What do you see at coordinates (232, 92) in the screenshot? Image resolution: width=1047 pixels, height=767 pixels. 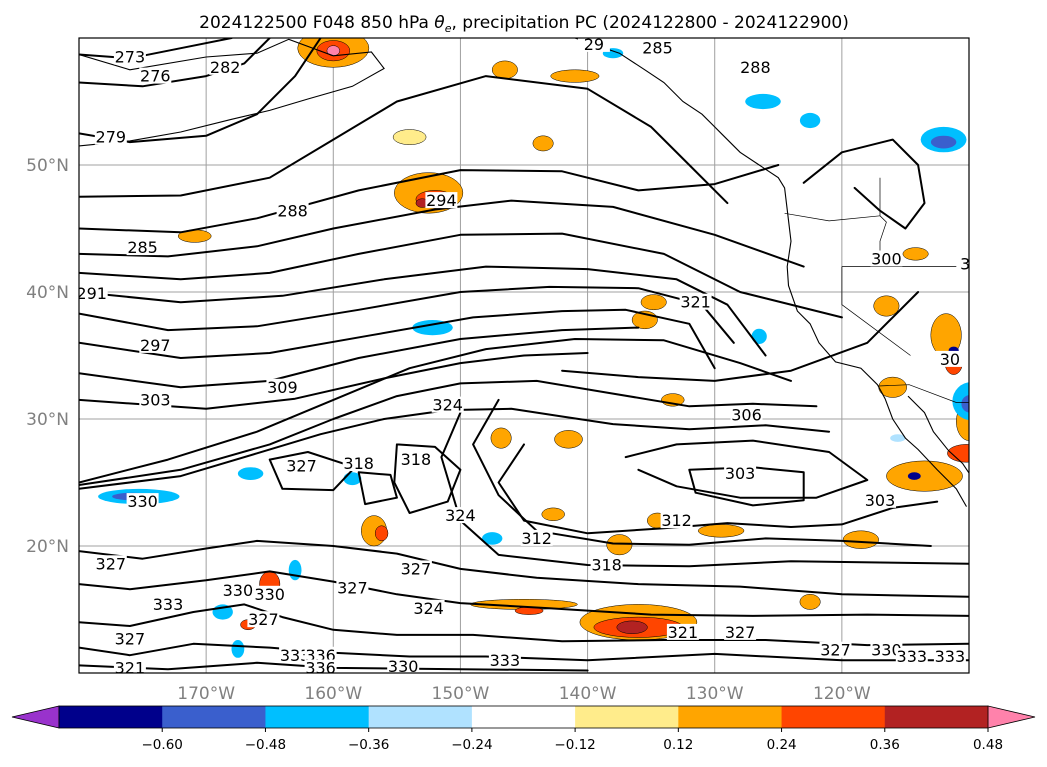 I see `alaska-coastline-path` at bounding box center [232, 92].